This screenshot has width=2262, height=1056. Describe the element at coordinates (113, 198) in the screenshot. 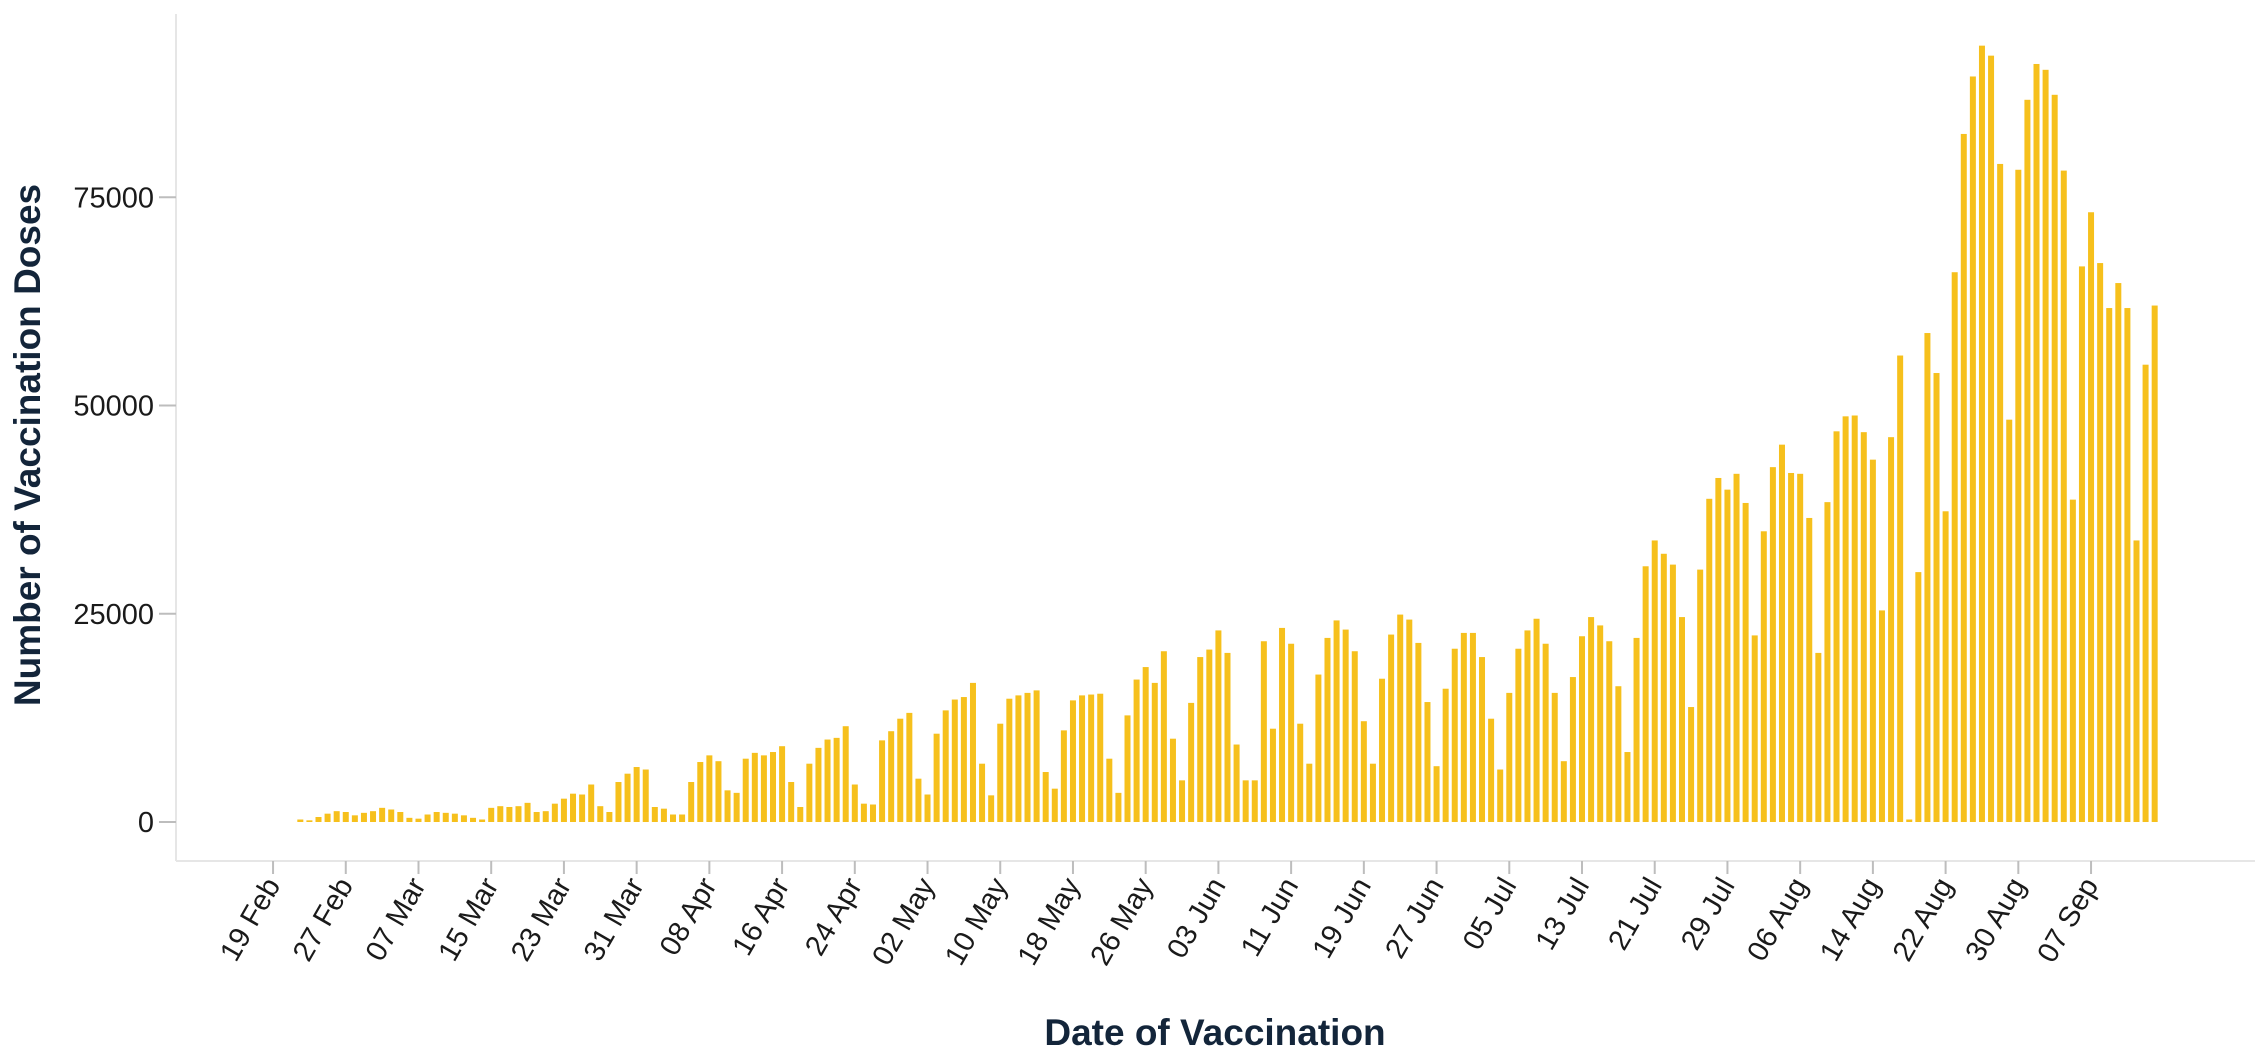

I see `y-tick-label: 75000` at that location.